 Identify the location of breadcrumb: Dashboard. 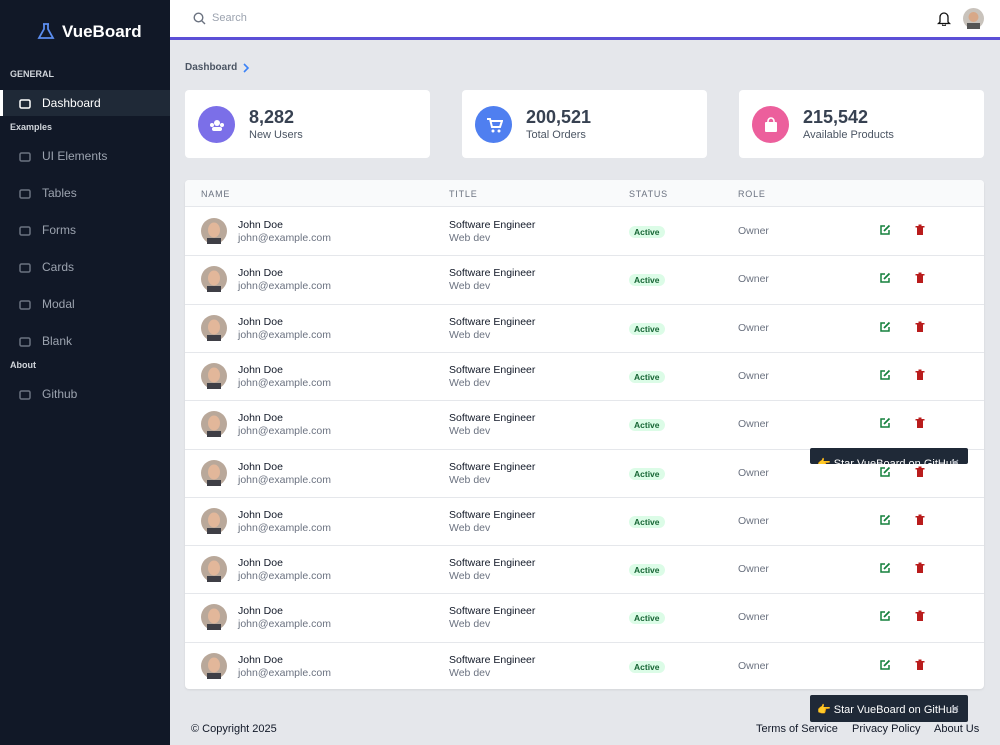
(211, 67).